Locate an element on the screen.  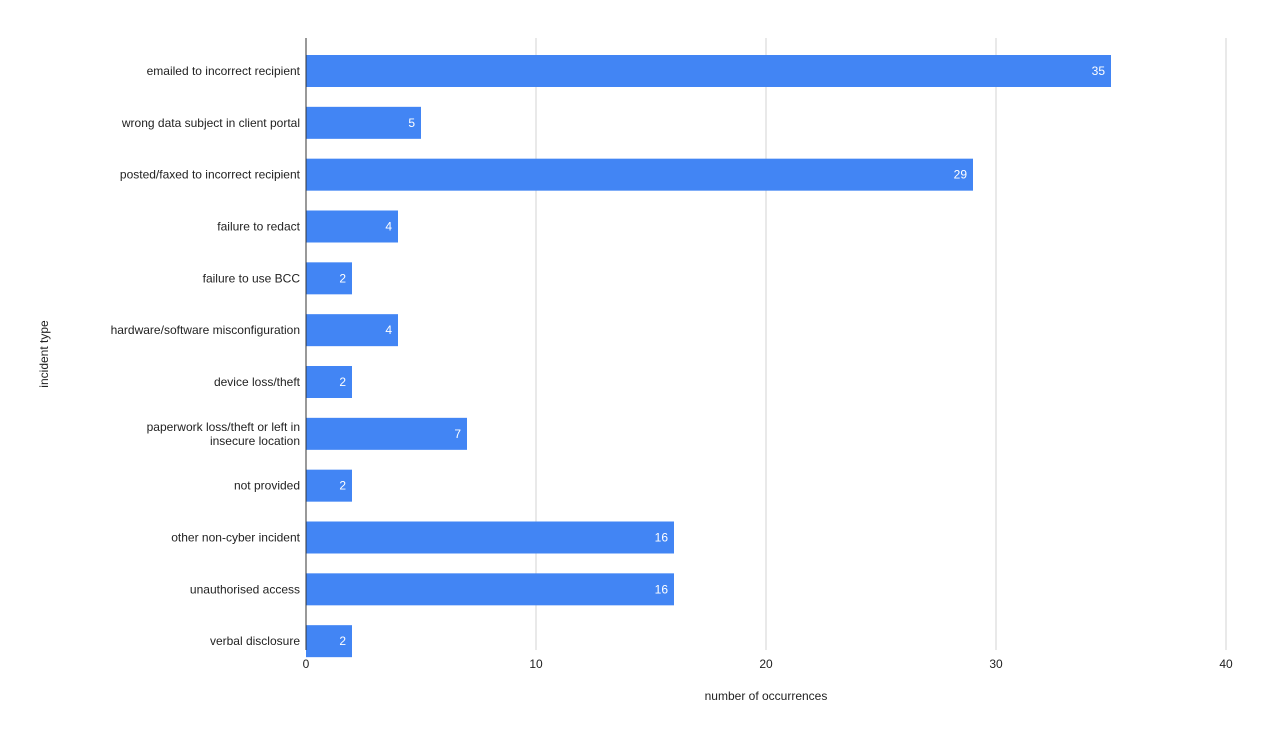
x-tick-label: 30 is located at coordinates (996, 664).